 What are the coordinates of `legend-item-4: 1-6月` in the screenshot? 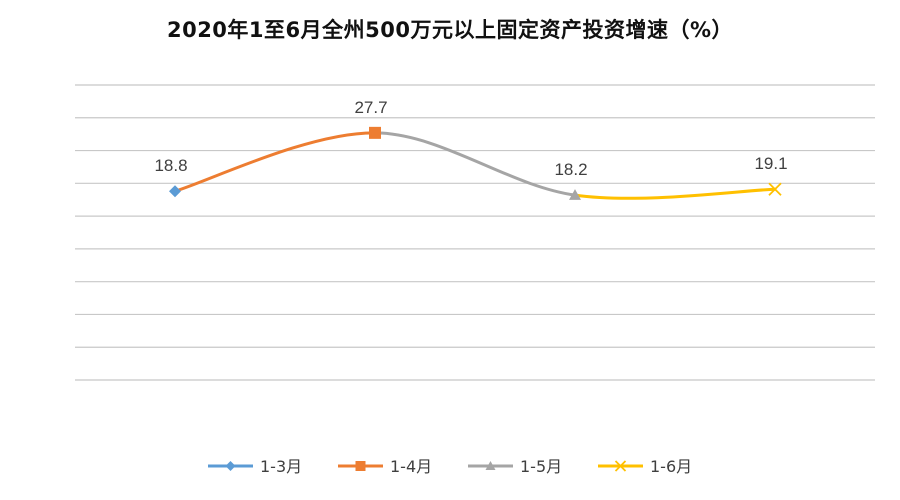 It's located at (645, 466).